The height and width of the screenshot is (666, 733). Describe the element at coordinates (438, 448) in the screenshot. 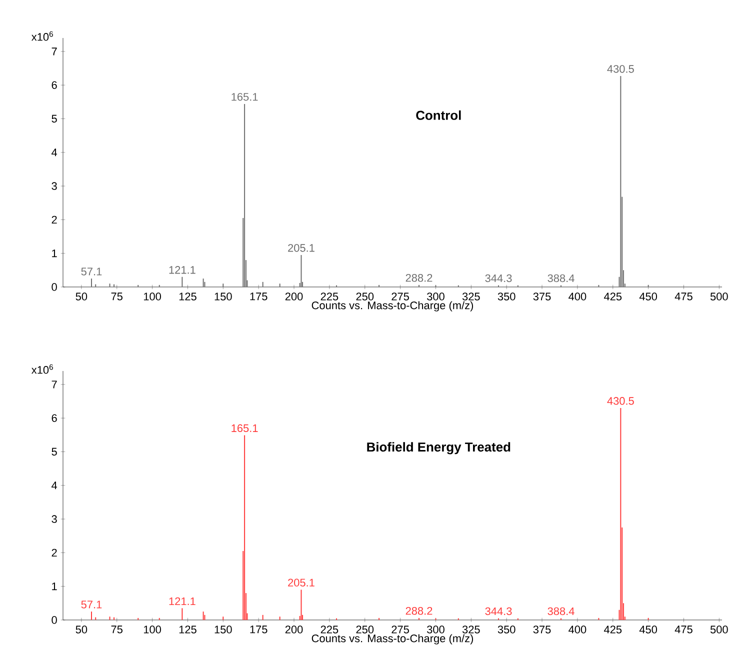

I see `text: Biofield Energy Treated` at that location.